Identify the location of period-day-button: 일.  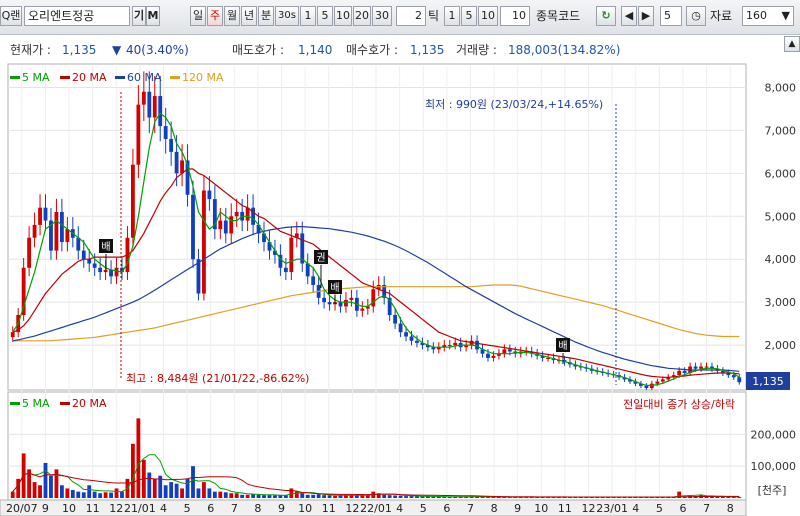
(198, 16).